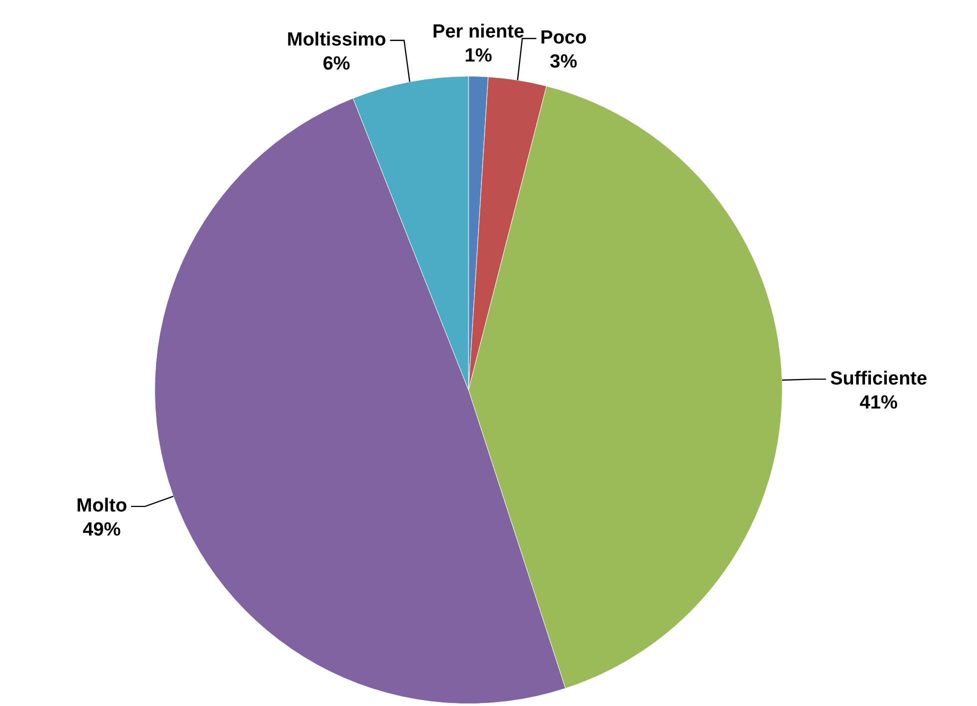 The height and width of the screenshot is (706, 977). I want to click on slice-label: Molto, so click(102, 506).